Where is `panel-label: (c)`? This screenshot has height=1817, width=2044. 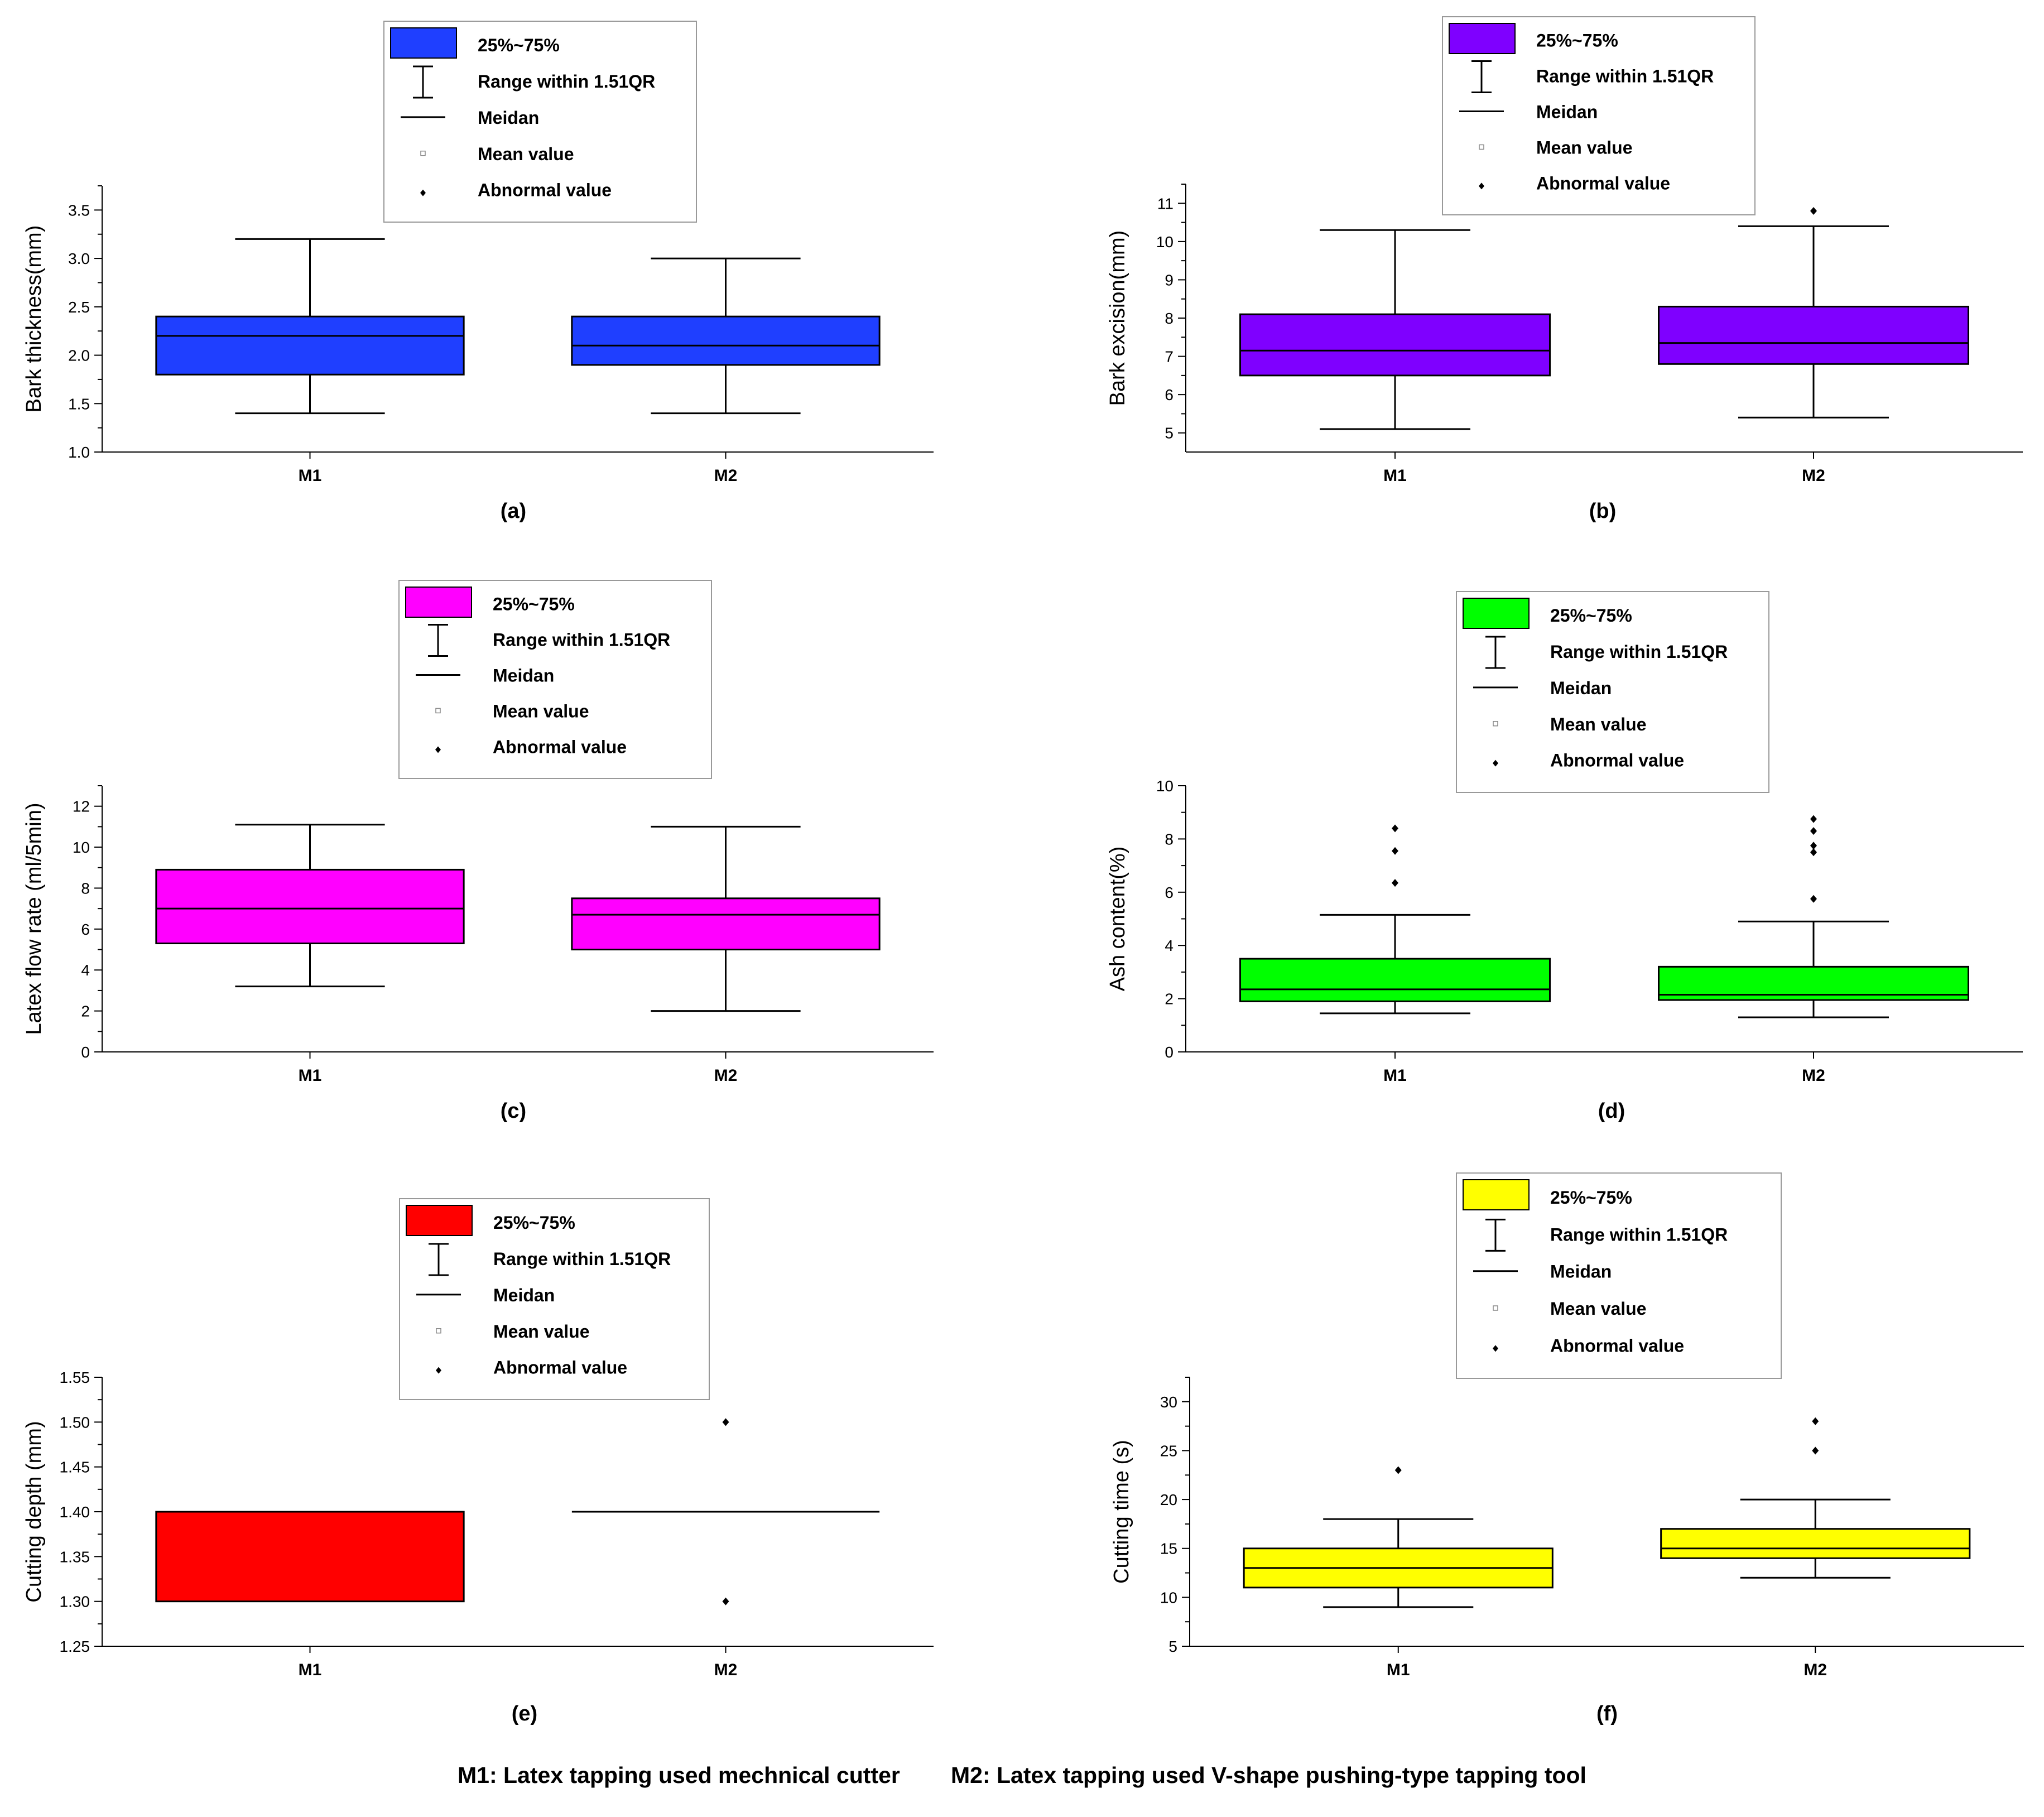 panel-label: (c) is located at coordinates (513, 1111).